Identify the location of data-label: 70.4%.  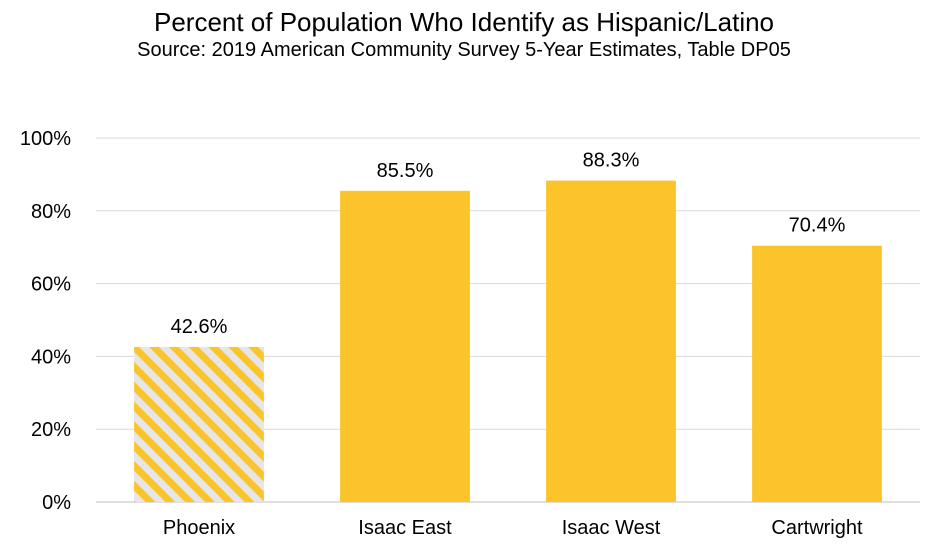
(817, 226).